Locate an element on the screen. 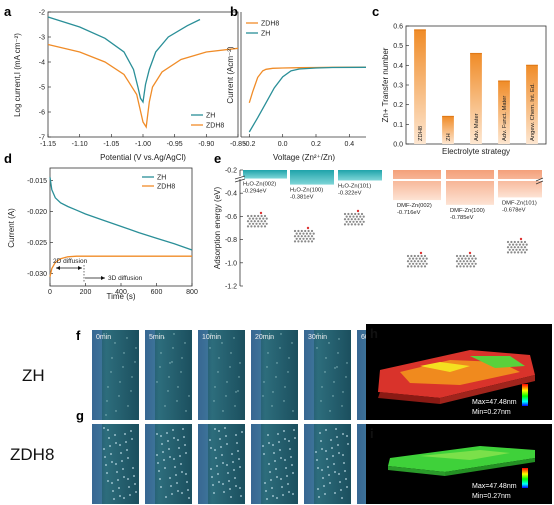 This screenshot has height=505, width=554. bar-value-e: -0.785eV is located at coordinates (462, 218).